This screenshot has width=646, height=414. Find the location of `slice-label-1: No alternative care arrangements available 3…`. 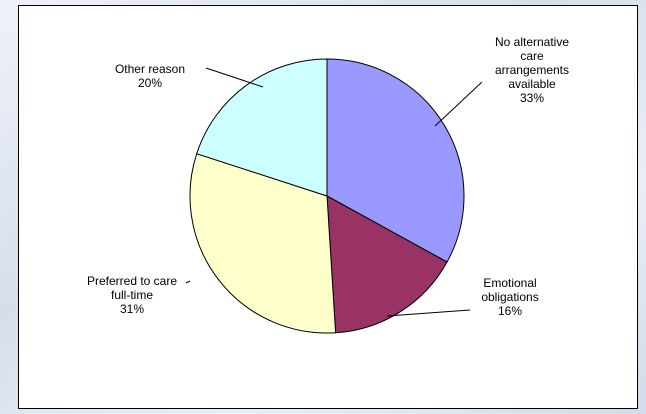

slice-label-1: No alternative care arrangements available 3… is located at coordinates (532, 70).